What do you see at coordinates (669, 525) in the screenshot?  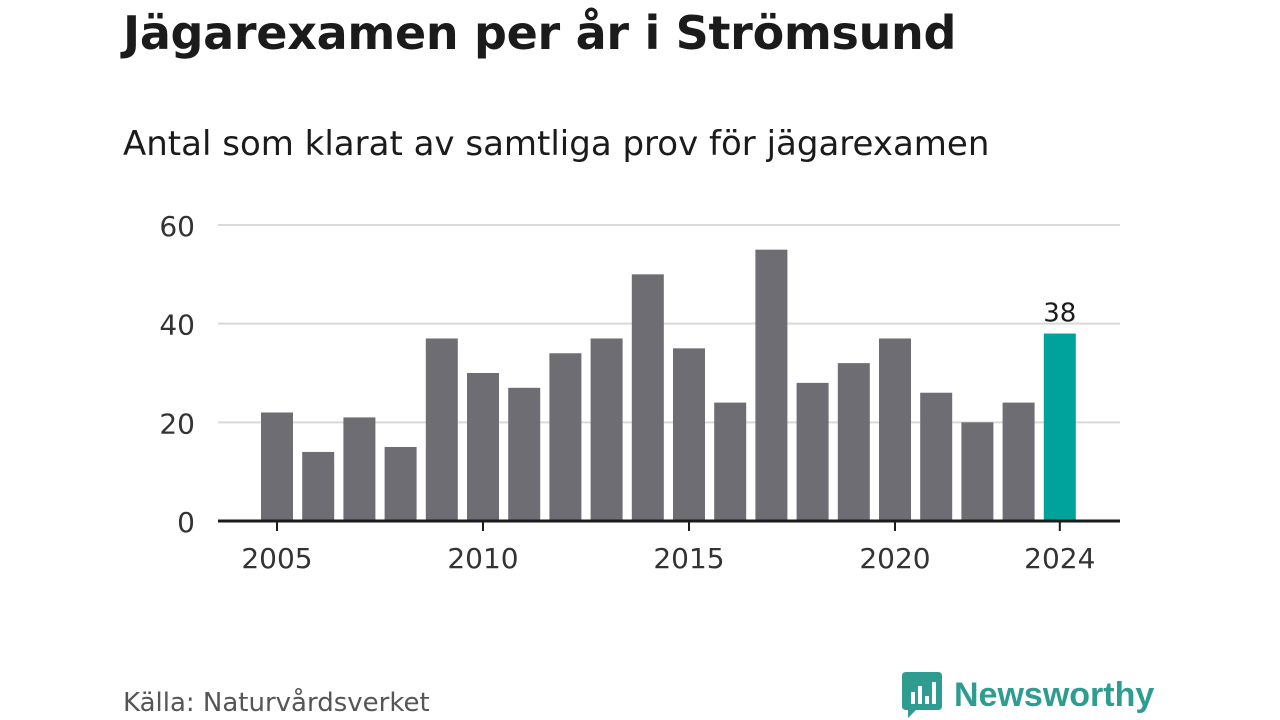 I see `axes` at bounding box center [669, 525].